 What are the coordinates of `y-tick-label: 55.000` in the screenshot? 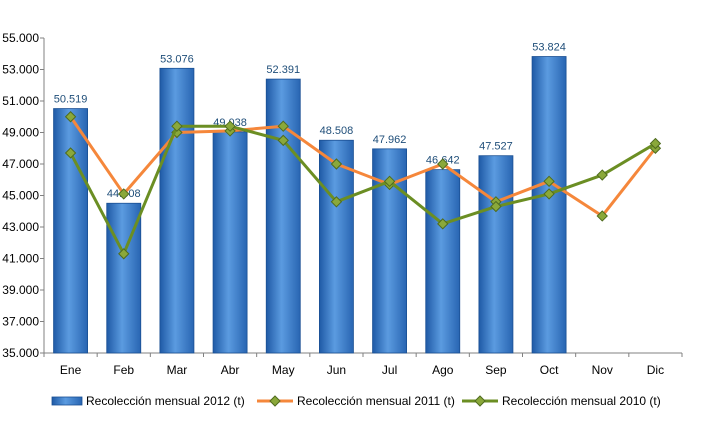 It's located at (20, 38).